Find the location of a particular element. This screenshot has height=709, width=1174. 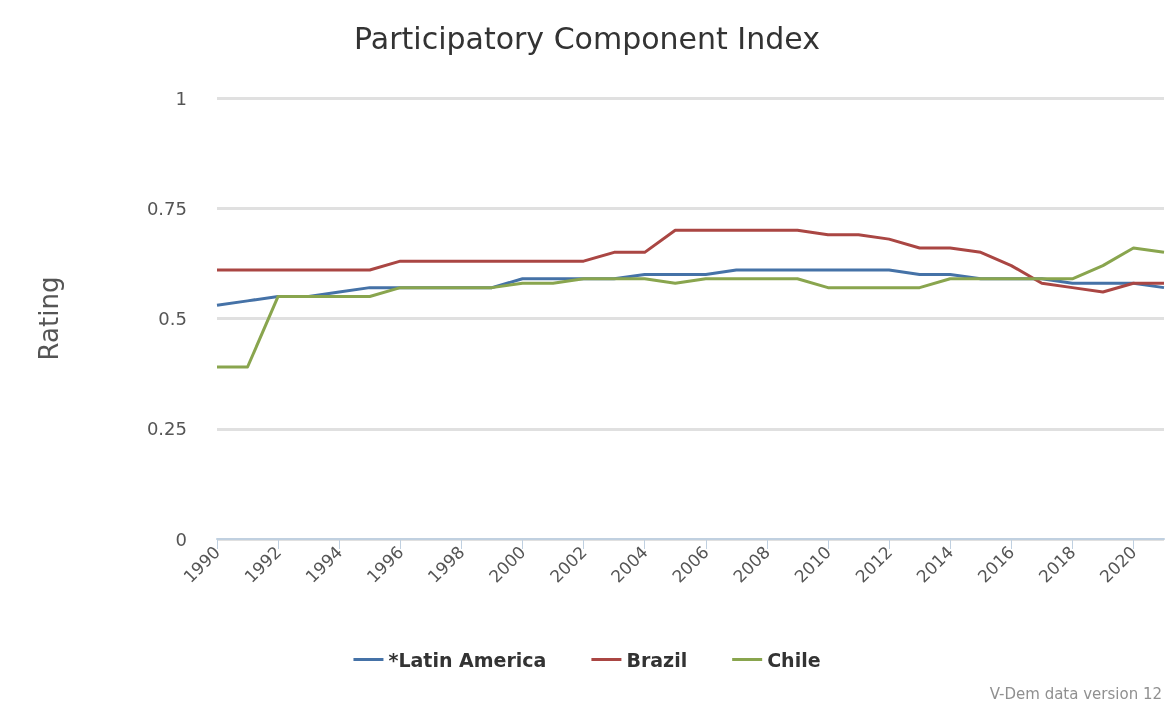

y-tick-label: 0 is located at coordinates (181, 539).